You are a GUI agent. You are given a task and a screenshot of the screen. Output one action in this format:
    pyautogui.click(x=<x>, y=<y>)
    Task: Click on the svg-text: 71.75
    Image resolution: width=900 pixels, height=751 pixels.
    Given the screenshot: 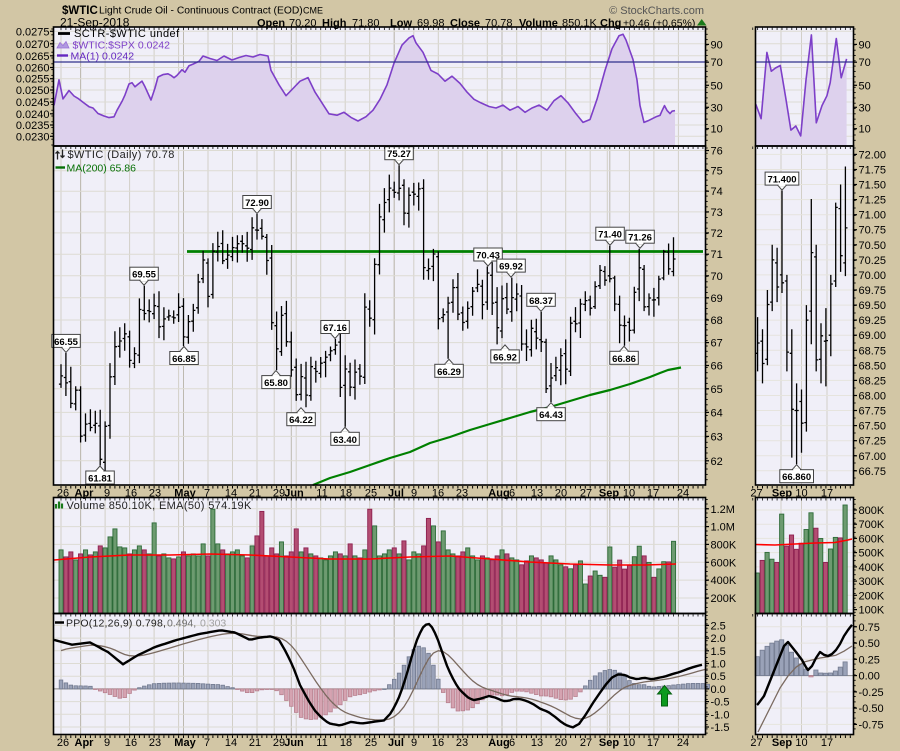 What is the action you would take?
    pyautogui.click(x=873, y=171)
    